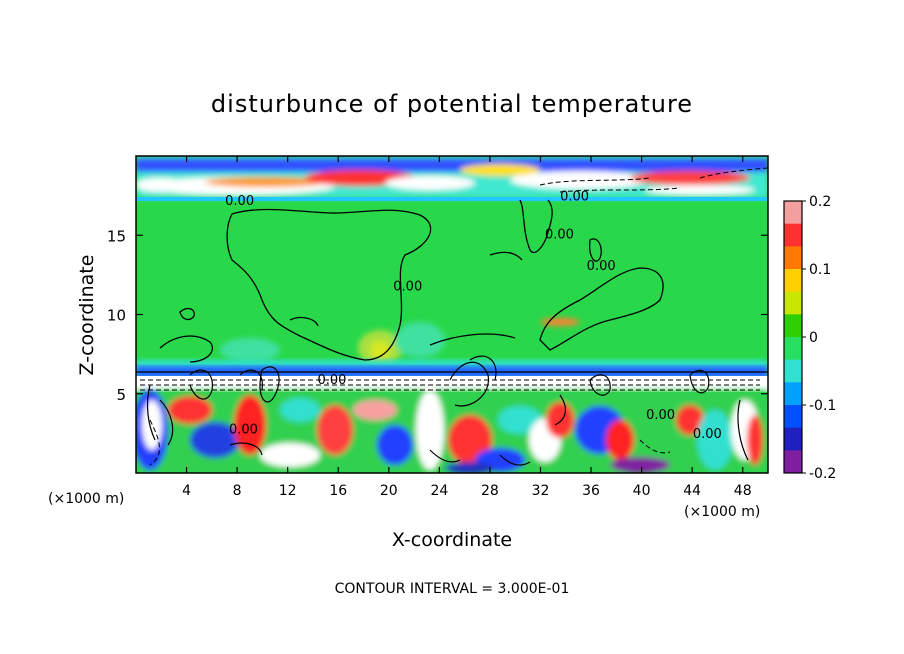 The height and width of the screenshot is (654, 904). I want to click on solid-small-contours, so click(447, 410).